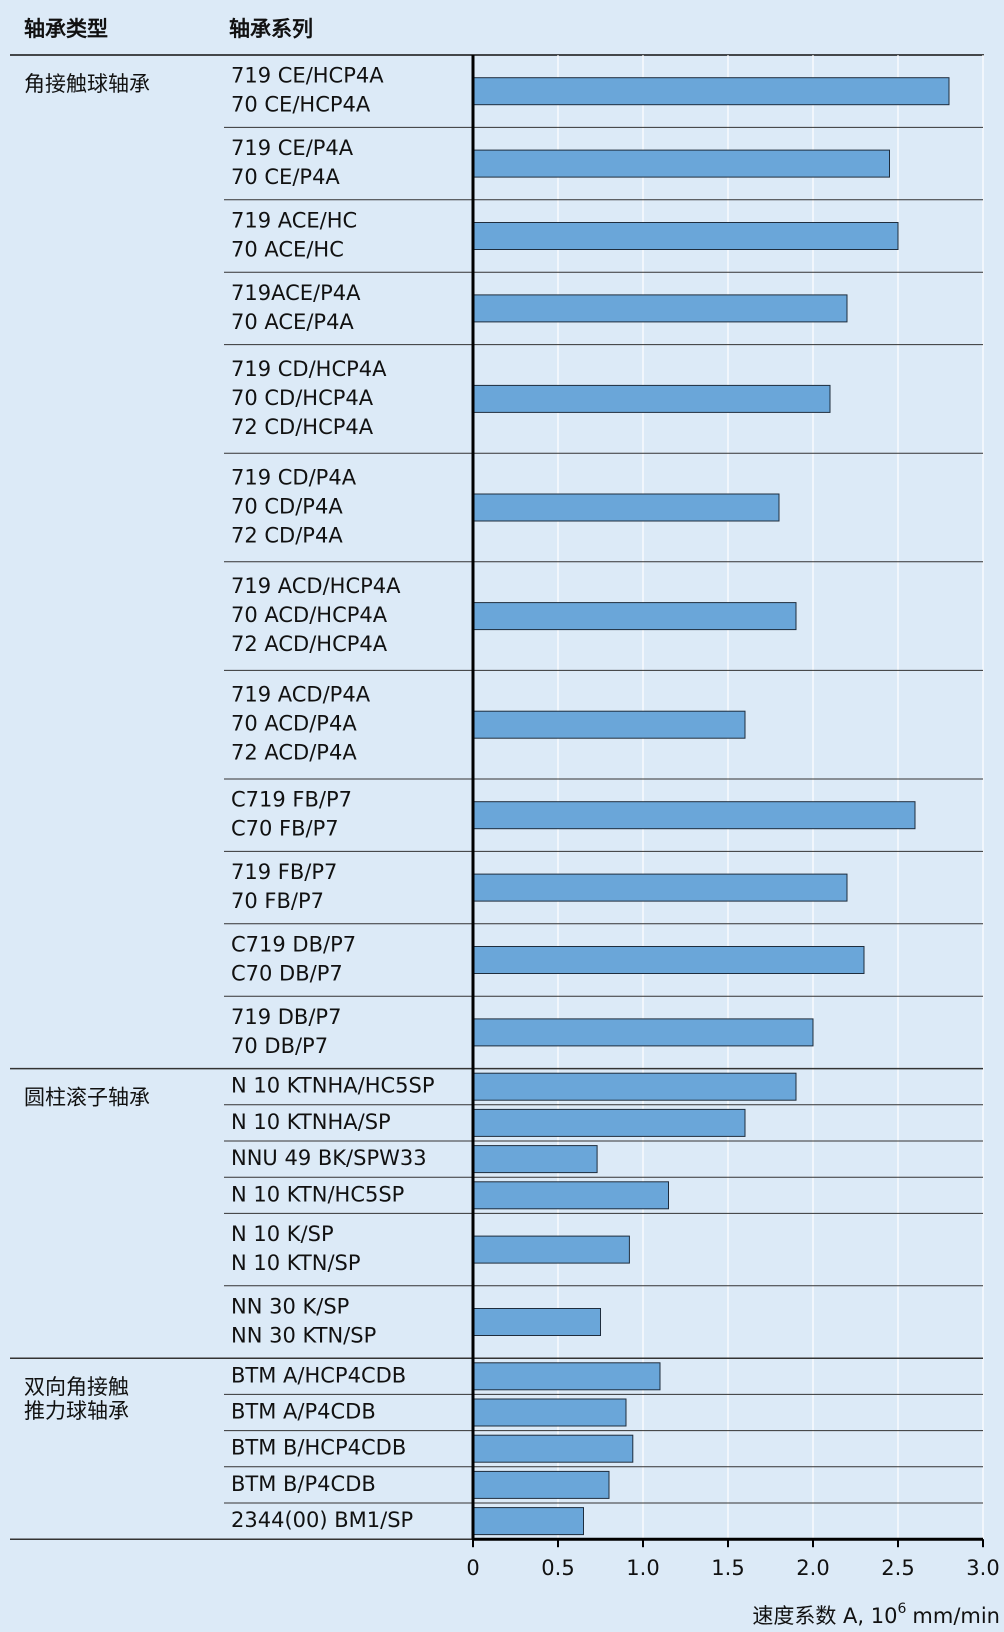 The height and width of the screenshot is (1632, 1004). What do you see at coordinates (982, 1568) in the screenshot?
I see `x-tick-label: 3.0` at bounding box center [982, 1568].